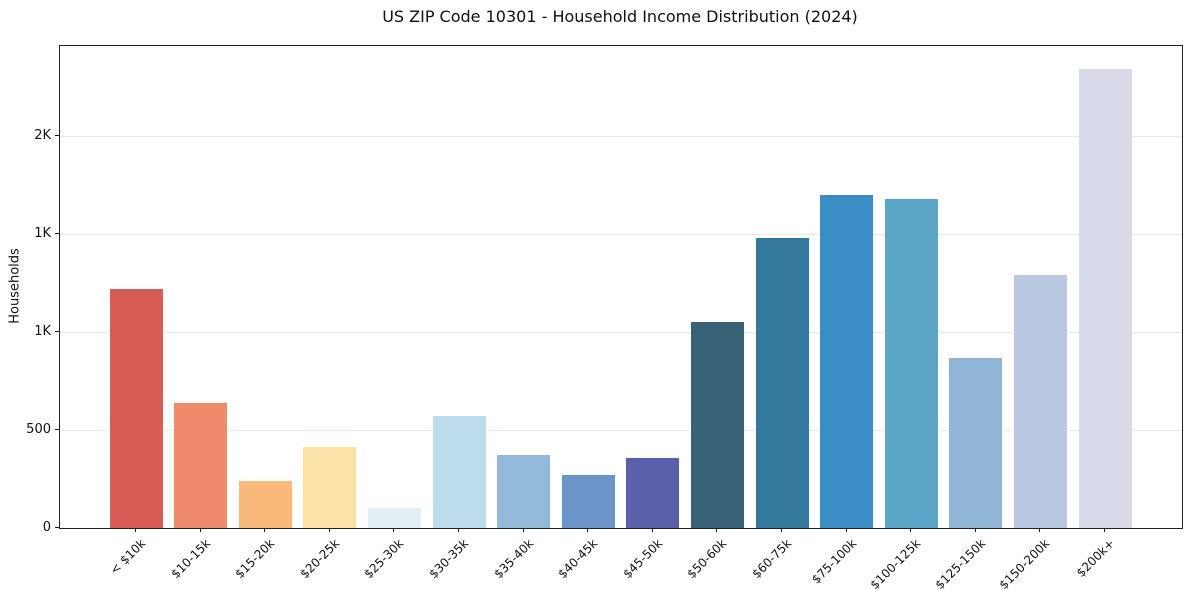 This screenshot has height=590, width=1189. I want to click on x-tick-label: $35-40k, so click(513, 559).